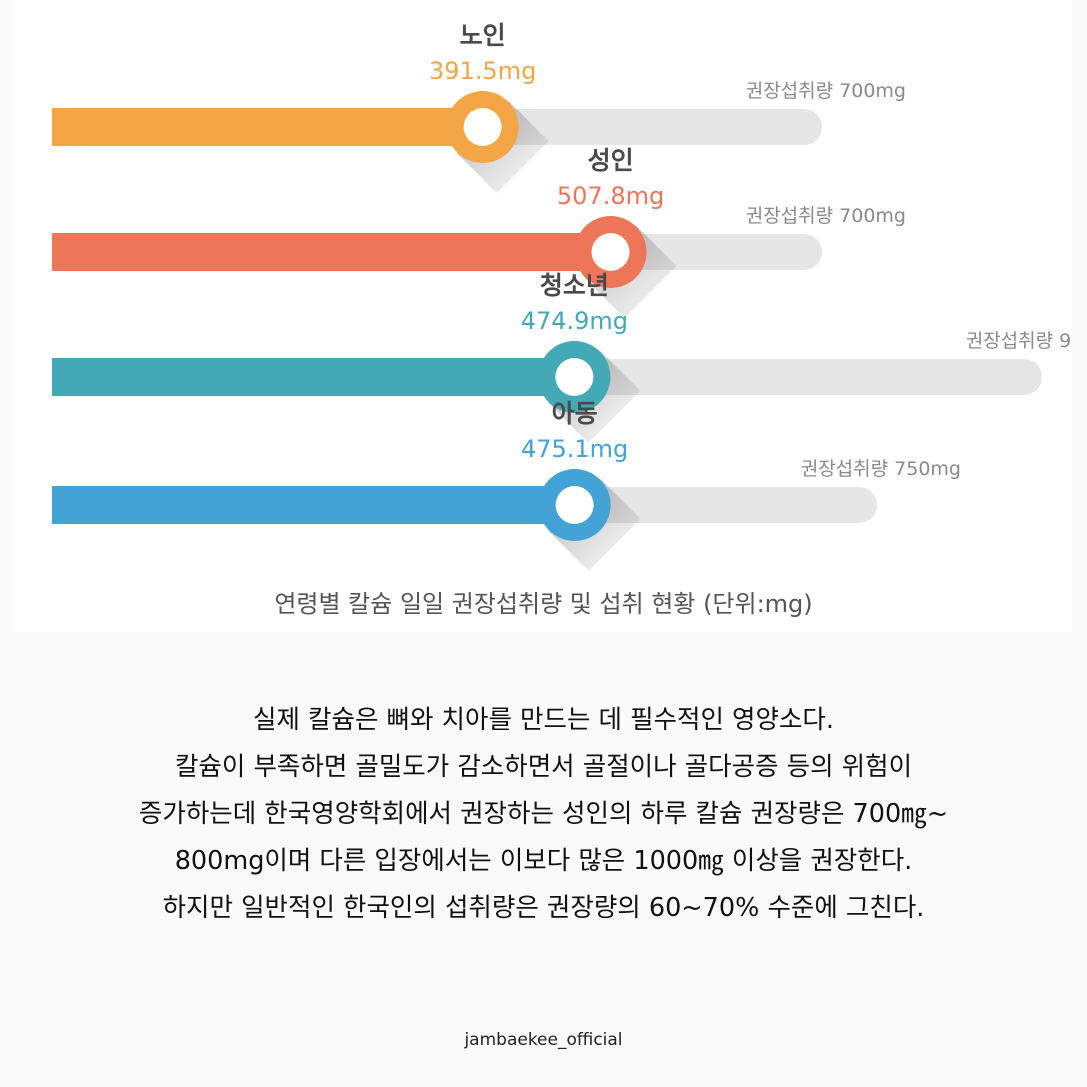 The image size is (1087, 1087). Describe the element at coordinates (313, 505) in the screenshot. I see `intake-bar-child` at that location.